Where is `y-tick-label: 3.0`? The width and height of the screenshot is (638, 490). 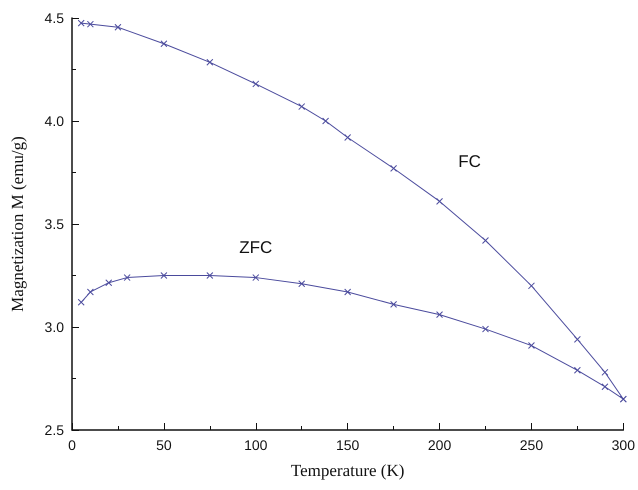
y-tick-label: 3.0 is located at coordinates (54, 327).